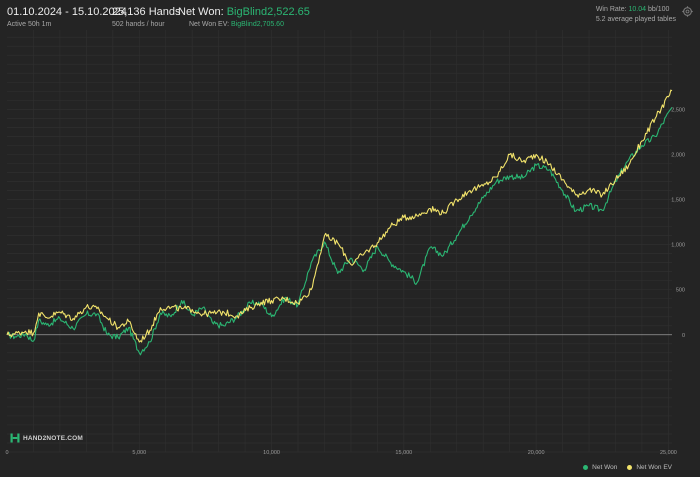  What do you see at coordinates (53, 438) in the screenshot?
I see `watermark-text: HAND2NOTE.COM` at bounding box center [53, 438].